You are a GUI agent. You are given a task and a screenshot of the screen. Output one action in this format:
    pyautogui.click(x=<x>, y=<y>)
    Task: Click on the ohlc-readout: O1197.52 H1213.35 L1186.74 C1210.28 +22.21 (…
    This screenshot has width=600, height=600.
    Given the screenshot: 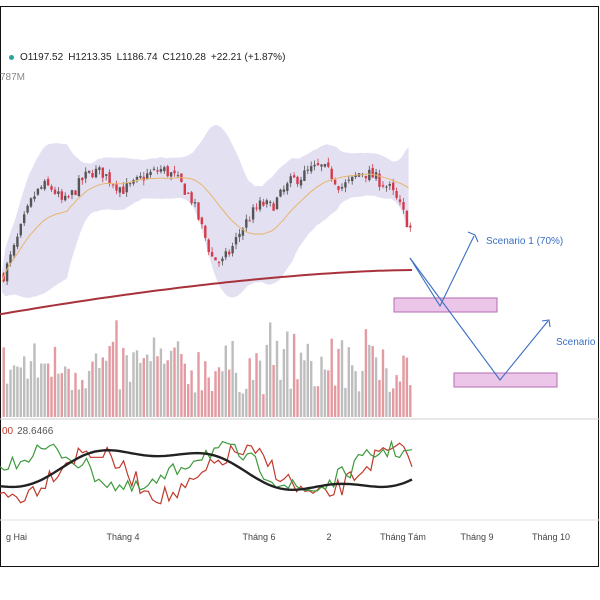 What is the action you would take?
    pyautogui.click(x=149, y=57)
    